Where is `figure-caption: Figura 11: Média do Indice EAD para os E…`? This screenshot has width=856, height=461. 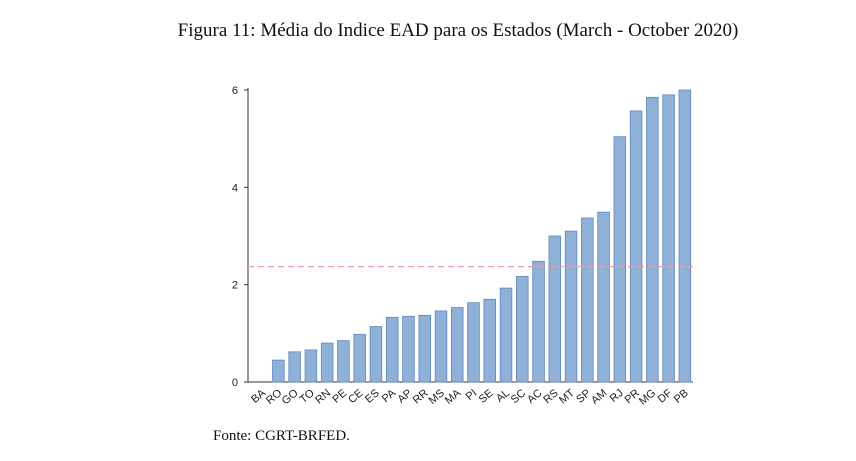
figure-caption: Figura 11: Média do Indice EAD para os E… is located at coordinates (458, 30).